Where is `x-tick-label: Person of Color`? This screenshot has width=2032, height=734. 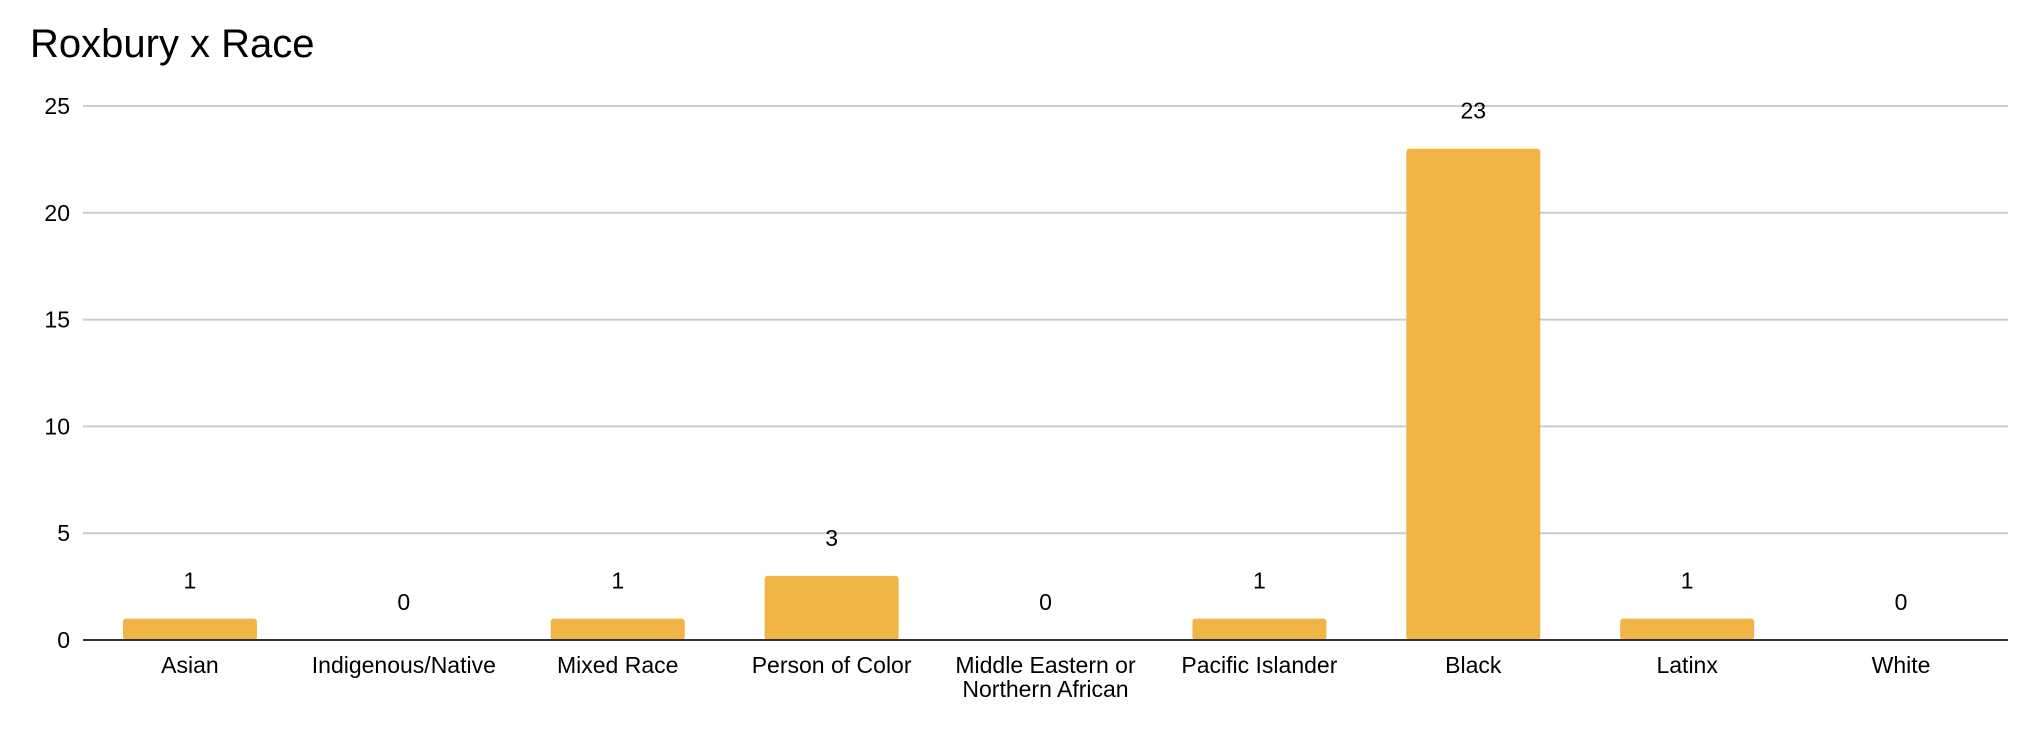 x-tick-label: Person of Color is located at coordinates (832, 665).